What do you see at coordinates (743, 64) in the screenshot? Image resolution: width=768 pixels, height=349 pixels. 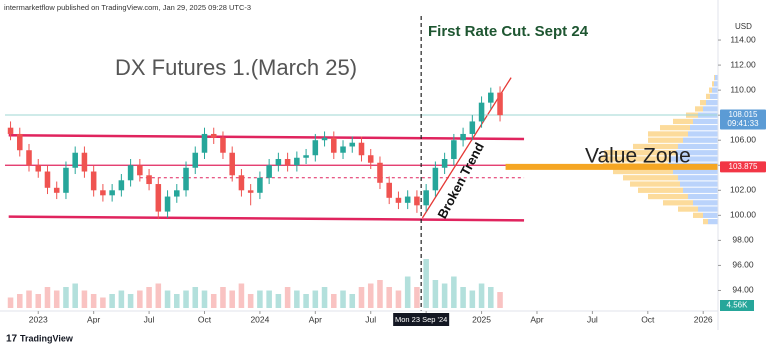 I see `y-tick-label: 112.00` at bounding box center [743, 64].